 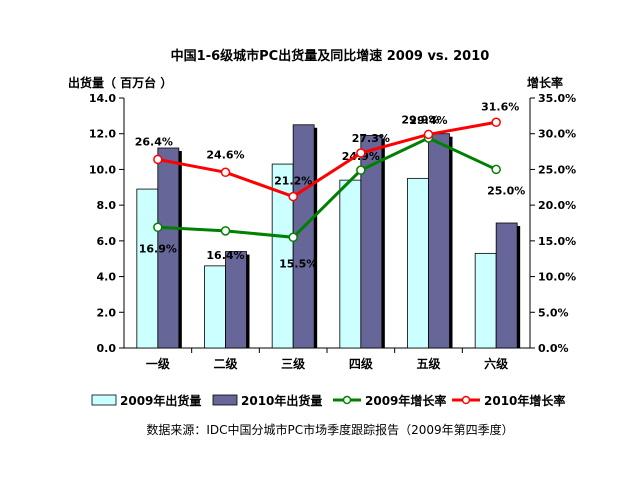 I want to click on category-label: 二级, so click(x=225, y=363).